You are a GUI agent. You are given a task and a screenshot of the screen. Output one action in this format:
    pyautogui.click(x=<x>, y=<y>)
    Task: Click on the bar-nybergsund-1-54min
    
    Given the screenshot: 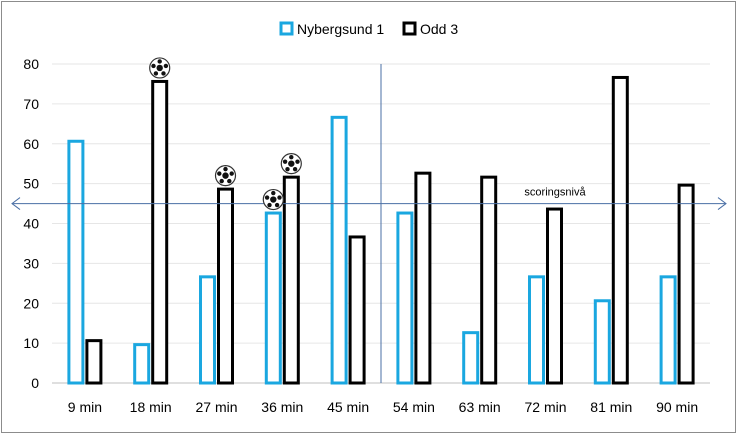 What is the action you would take?
    pyautogui.click(x=405, y=298)
    